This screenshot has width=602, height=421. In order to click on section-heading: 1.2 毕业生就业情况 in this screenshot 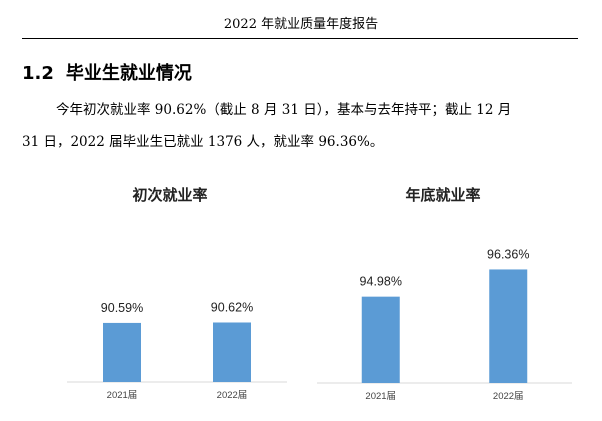, I will do `click(107, 74)`.